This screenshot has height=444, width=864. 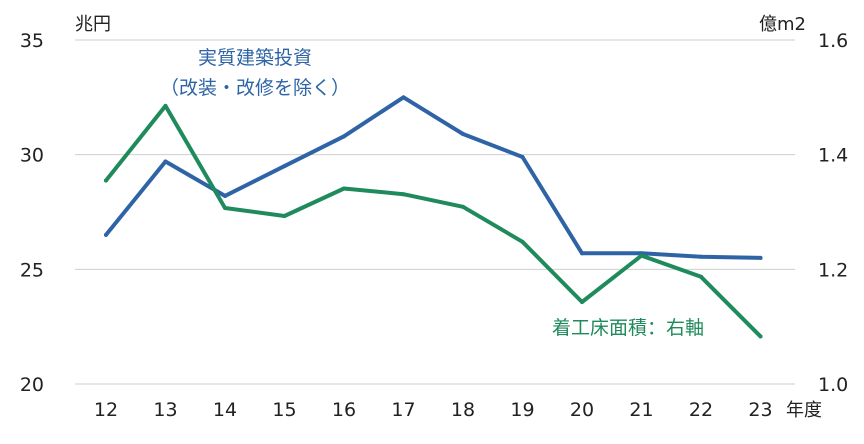 What do you see at coordinates (522, 410) in the screenshot?
I see `x-tick-label: 19` at bounding box center [522, 410].